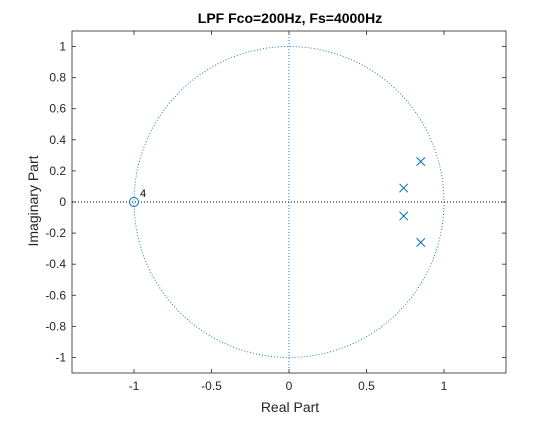 The image size is (560, 425). I want to click on y-tick-label: -1, so click(60, 357).